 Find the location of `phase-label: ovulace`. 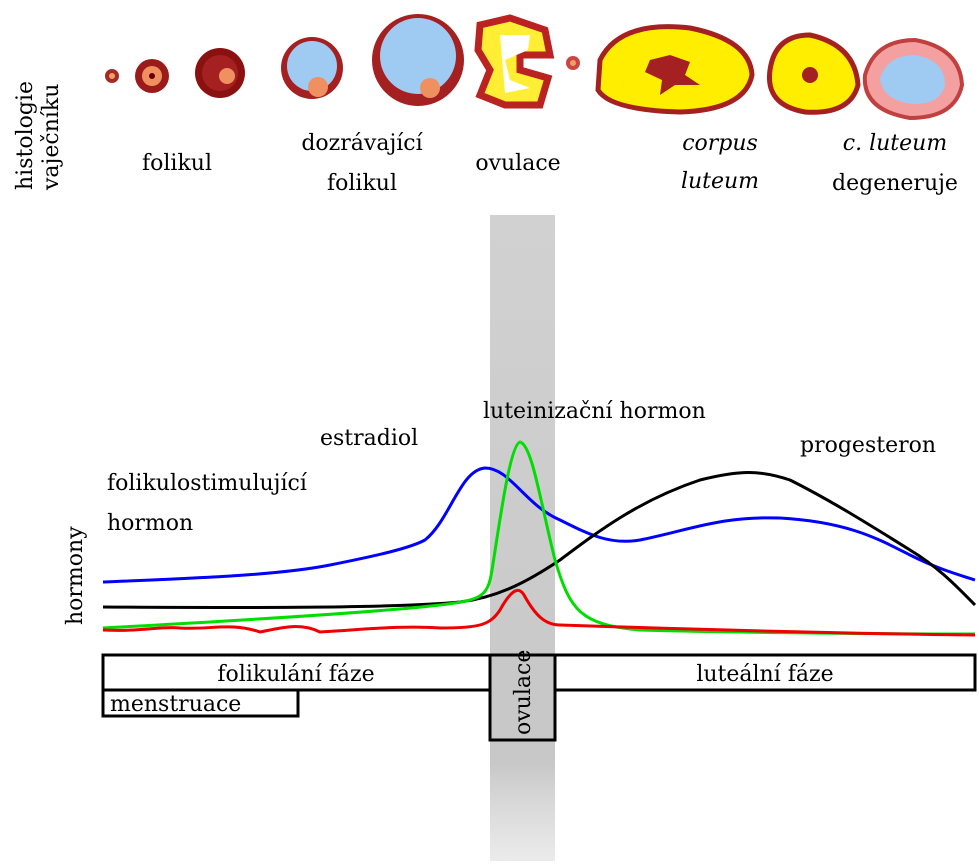

phase-label: ovulace is located at coordinates (523, 692).